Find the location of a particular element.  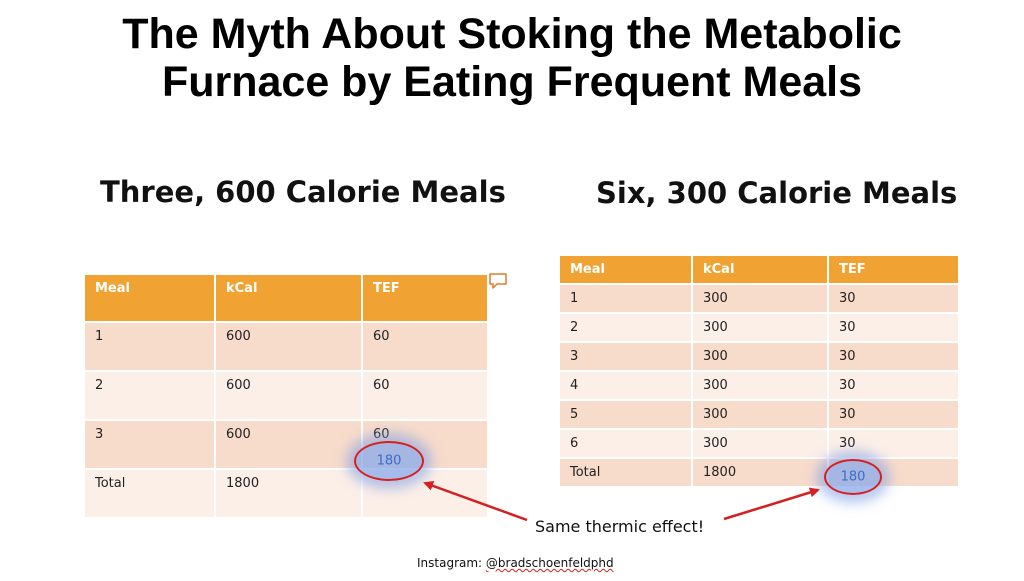

highlighted-total-tef-left: 180 is located at coordinates (389, 461).